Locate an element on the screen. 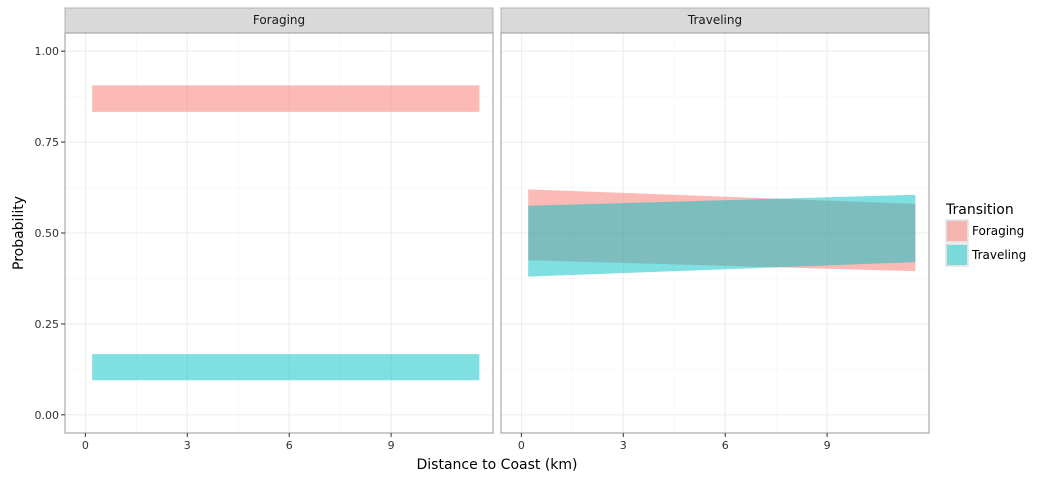  strip-label: Traveling is located at coordinates (714, 20).